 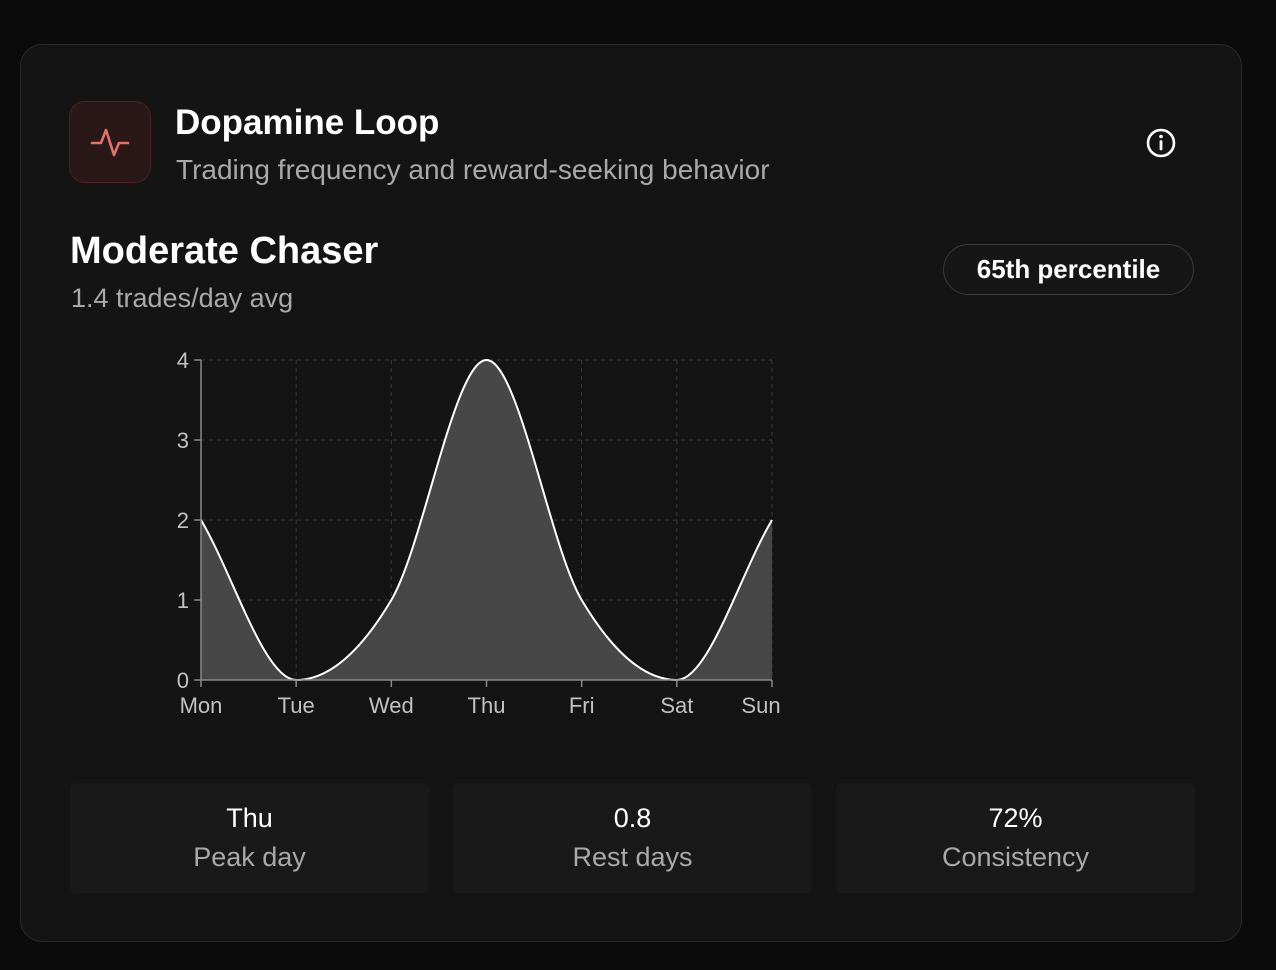 I want to click on stat-rest-days: 0.8 Rest days, so click(x=632, y=838).